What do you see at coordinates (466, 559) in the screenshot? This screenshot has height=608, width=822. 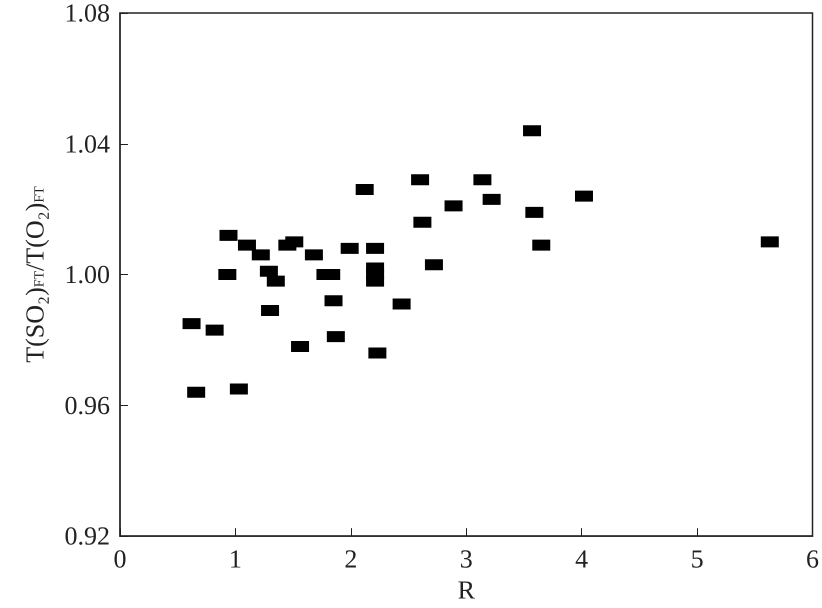 I see `x-tick-label: 3` at bounding box center [466, 559].